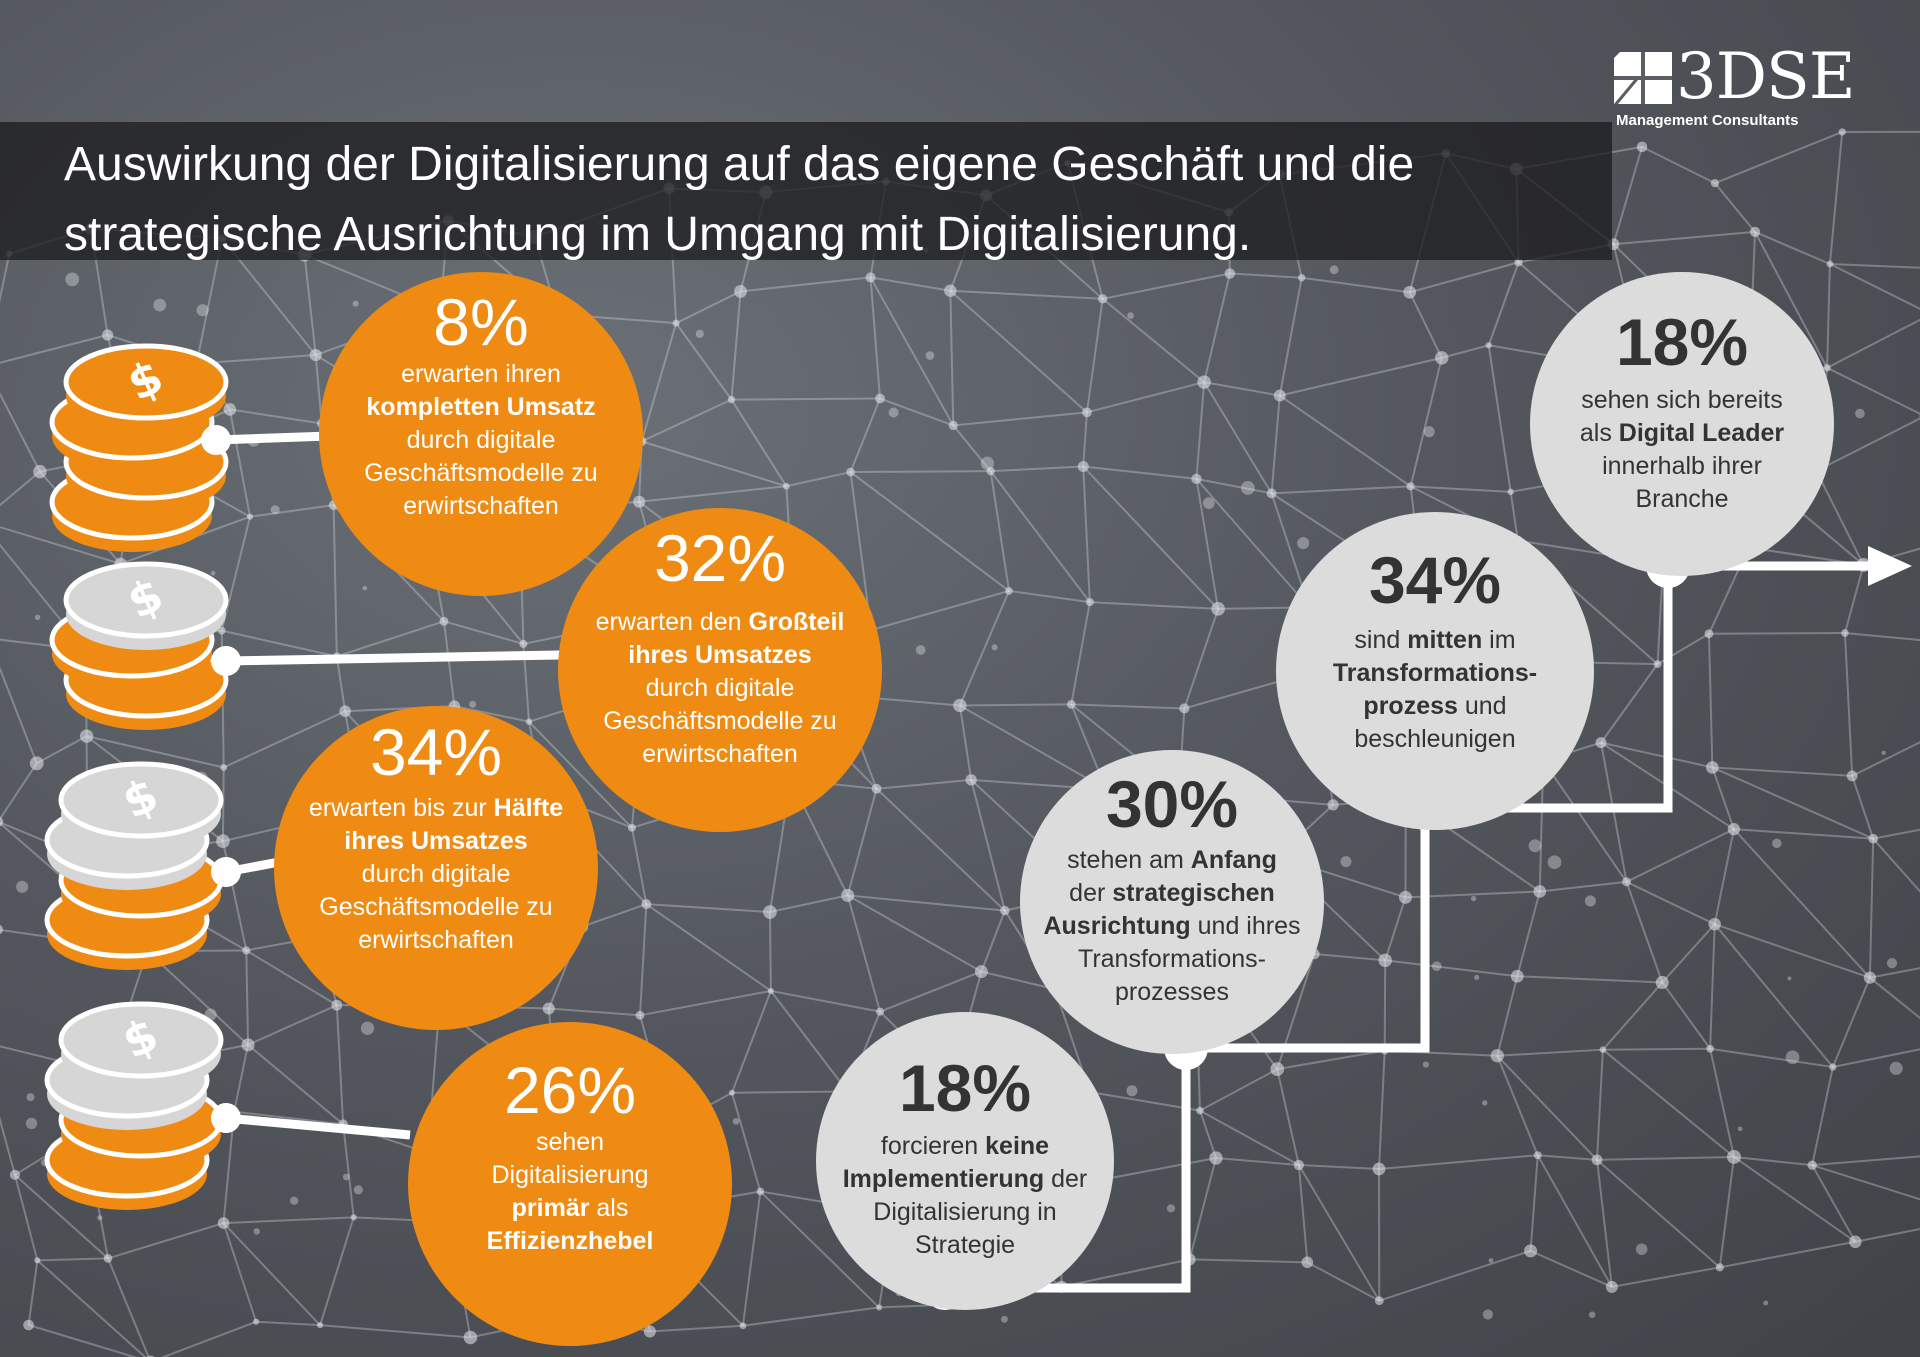 Image resolution: width=1920 pixels, height=1357 pixels. I want to click on description-text: erwarten ihren, so click(481, 374).